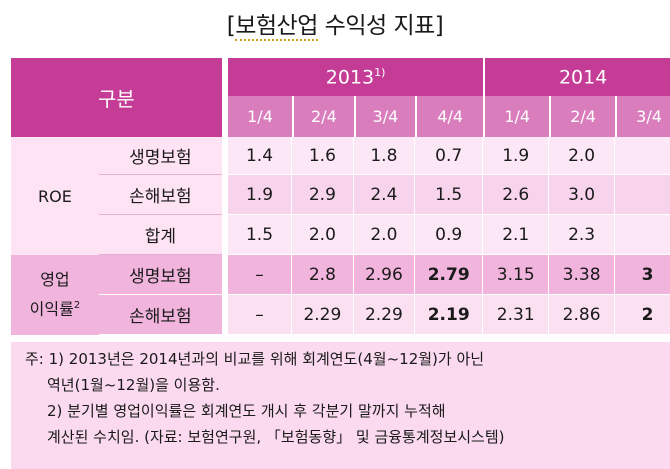 This screenshot has height=469, width=670. What do you see at coordinates (323, 156) in the screenshot?
I see `table-cell: 1.6` at bounding box center [323, 156].